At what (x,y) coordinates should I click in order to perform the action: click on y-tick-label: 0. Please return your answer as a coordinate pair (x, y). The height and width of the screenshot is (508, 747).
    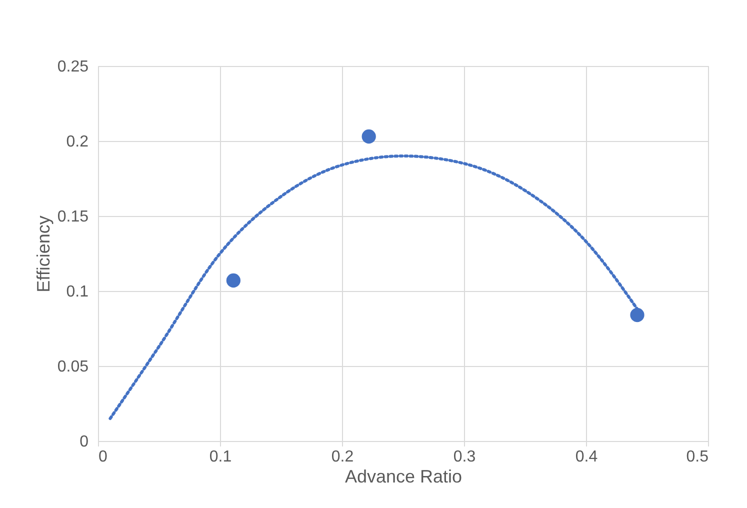
    Looking at the image, I should click on (84, 442).